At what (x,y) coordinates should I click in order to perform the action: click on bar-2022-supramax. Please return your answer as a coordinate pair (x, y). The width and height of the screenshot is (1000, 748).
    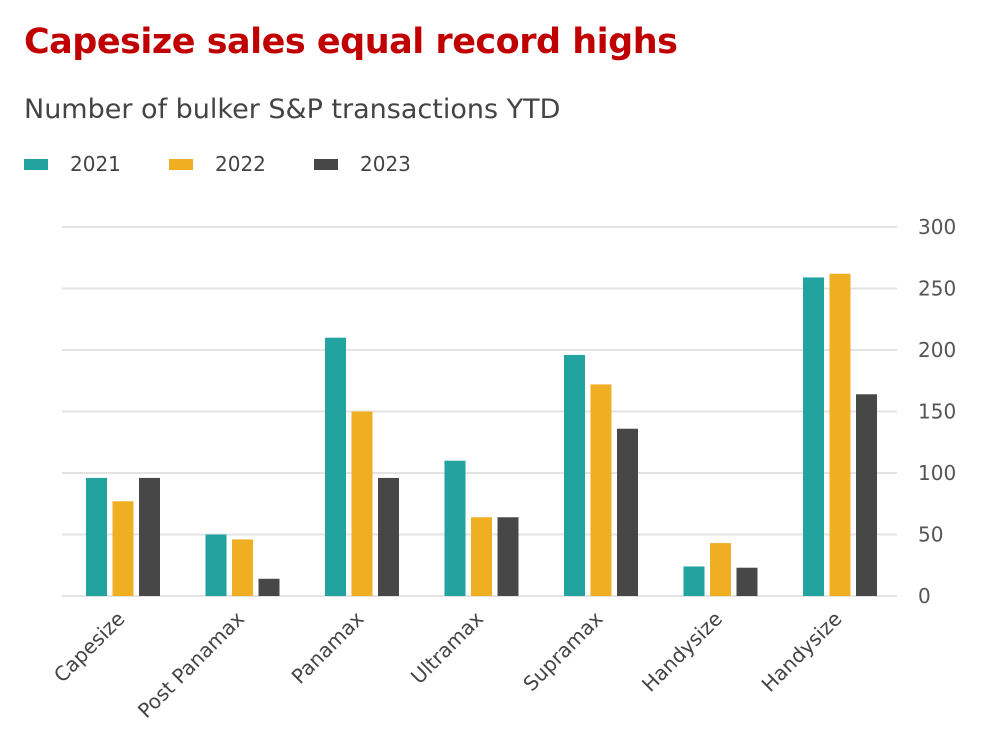
    Looking at the image, I should click on (601, 490).